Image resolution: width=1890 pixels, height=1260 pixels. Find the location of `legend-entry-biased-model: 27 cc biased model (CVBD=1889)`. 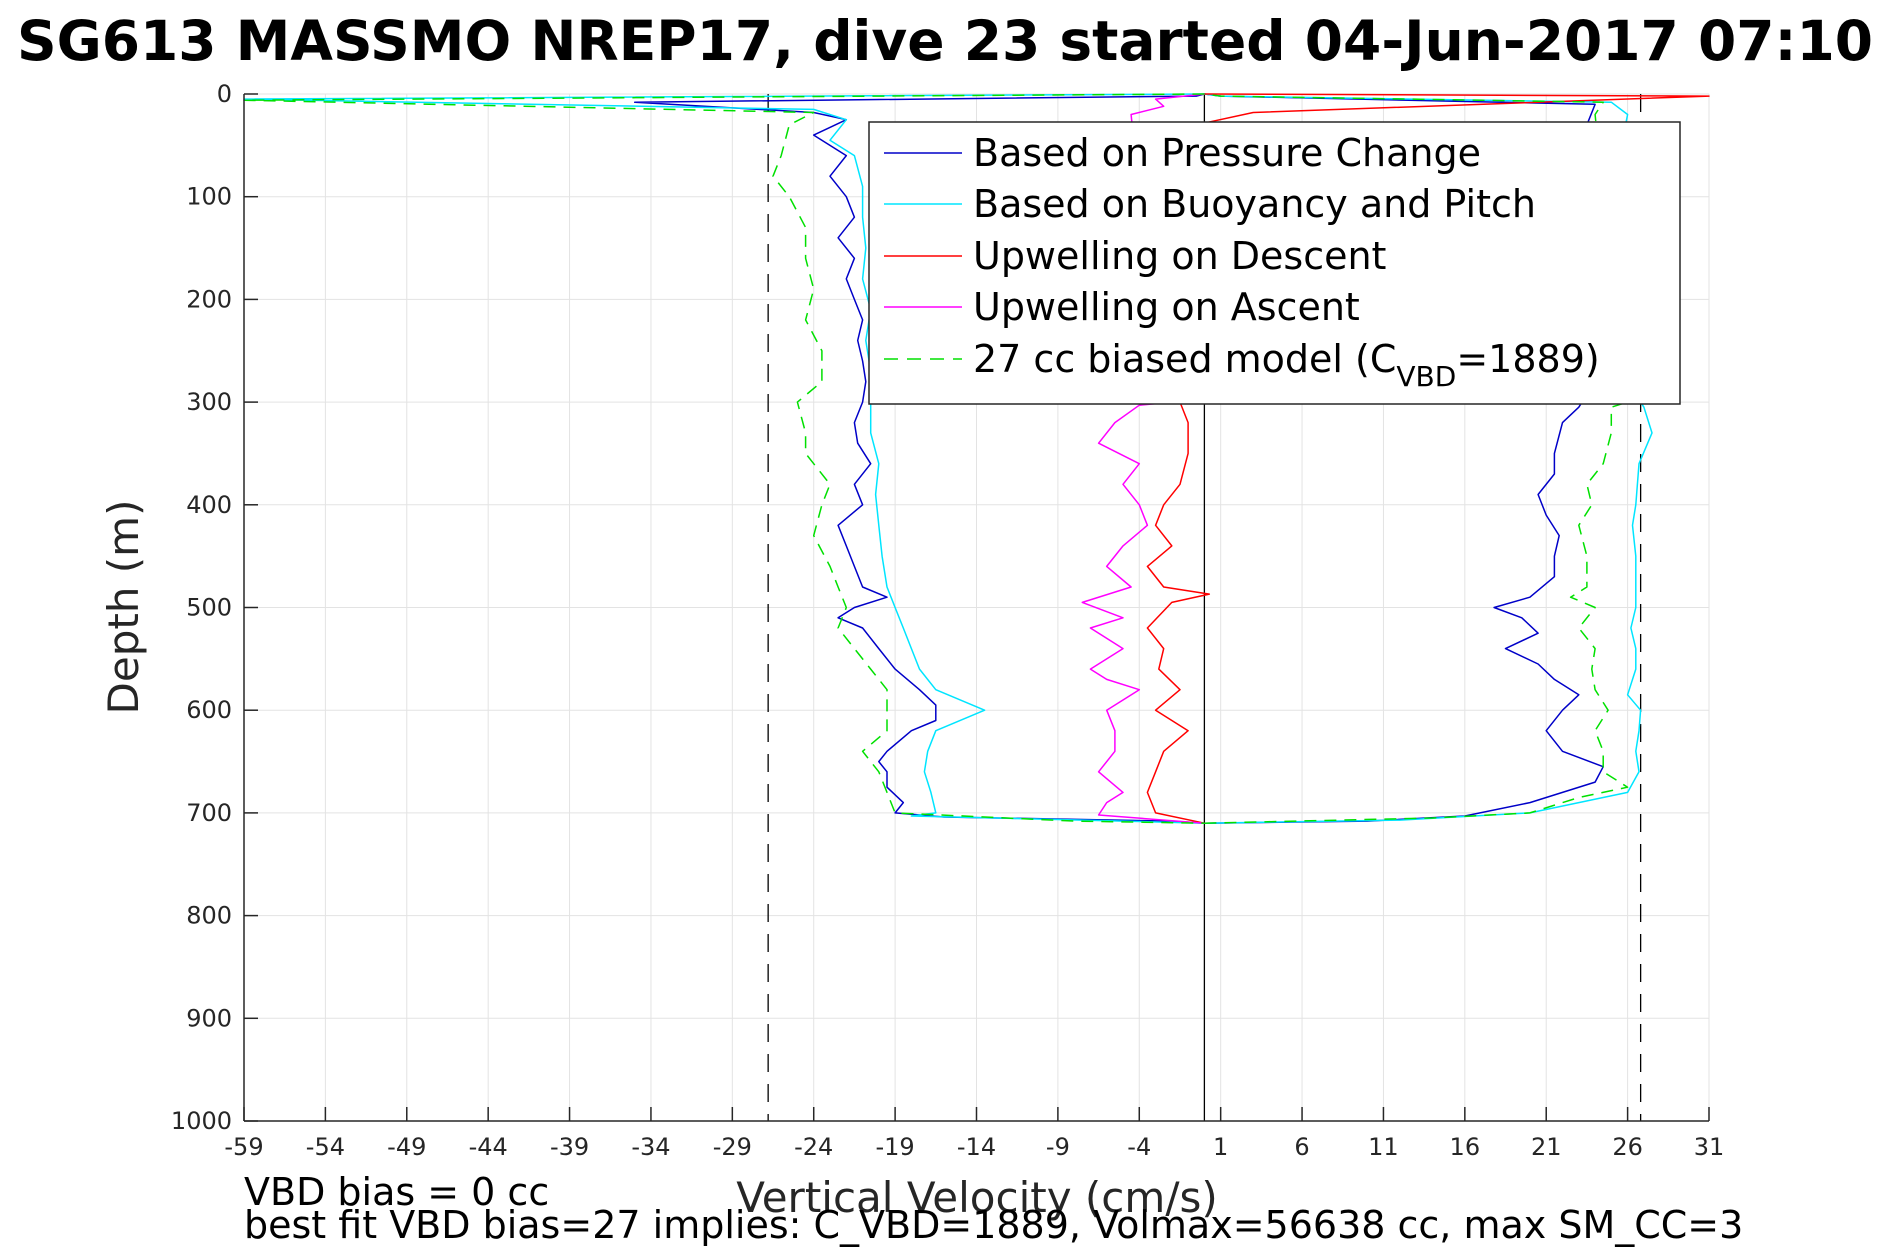

legend-entry-biased-model: 27 cc biased model (CVBD=1889) is located at coordinates (1242, 365).